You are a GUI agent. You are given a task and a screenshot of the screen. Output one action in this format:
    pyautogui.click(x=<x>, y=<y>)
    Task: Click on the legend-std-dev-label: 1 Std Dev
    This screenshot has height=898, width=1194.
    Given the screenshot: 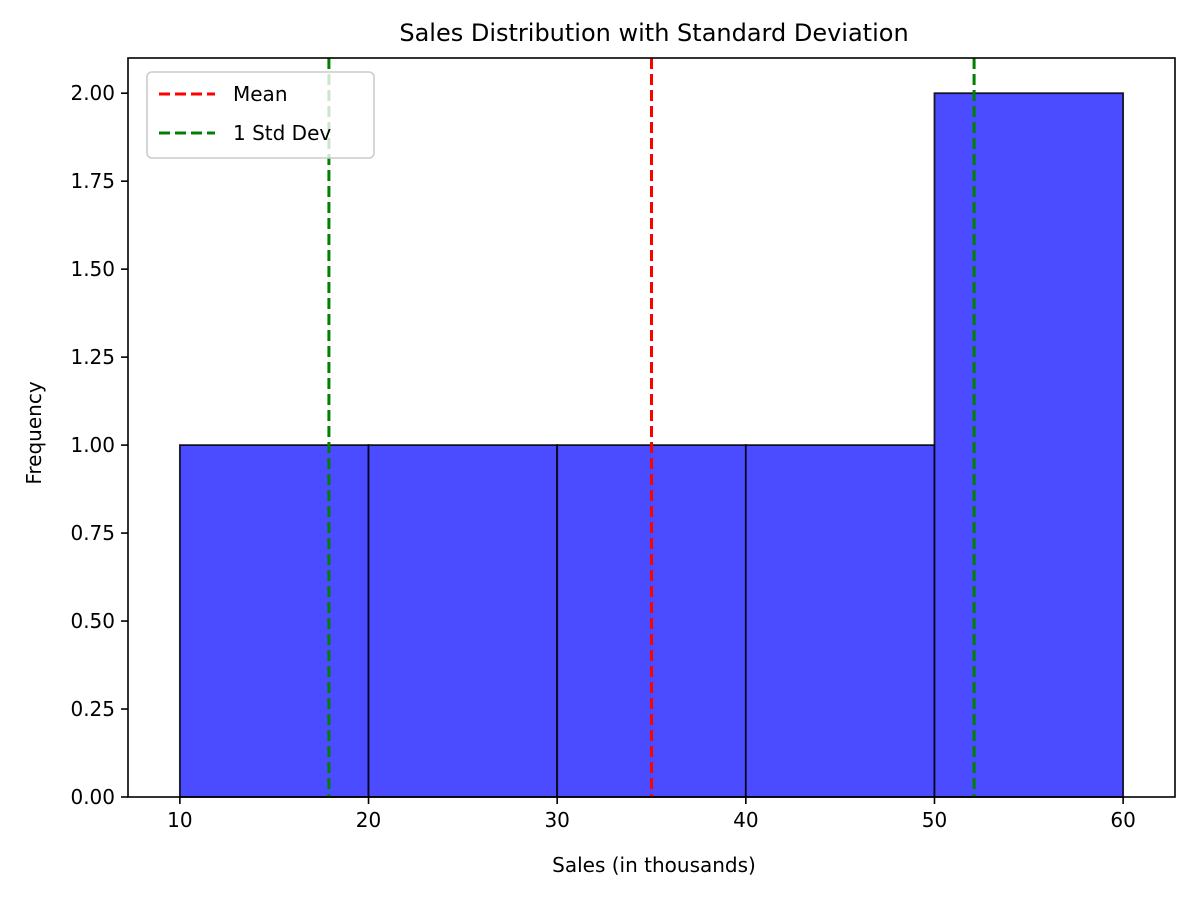 What is the action you would take?
    pyautogui.click(x=282, y=133)
    